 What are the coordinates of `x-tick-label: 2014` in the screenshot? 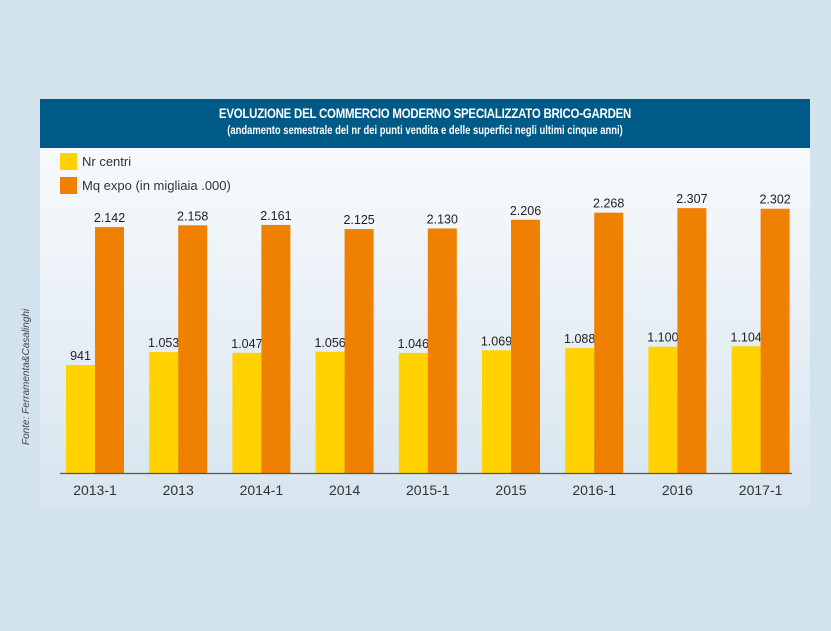 It's located at (344, 490).